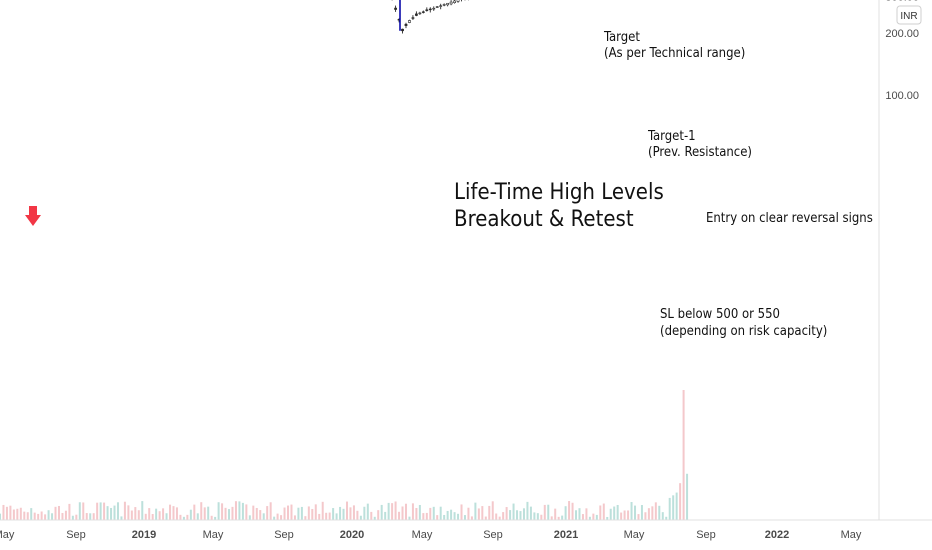 Image resolution: width=932 pixels, height=550 pixels. Describe the element at coordinates (902, 2) in the screenshot. I see `y-tick-label: 300.00` at that location.